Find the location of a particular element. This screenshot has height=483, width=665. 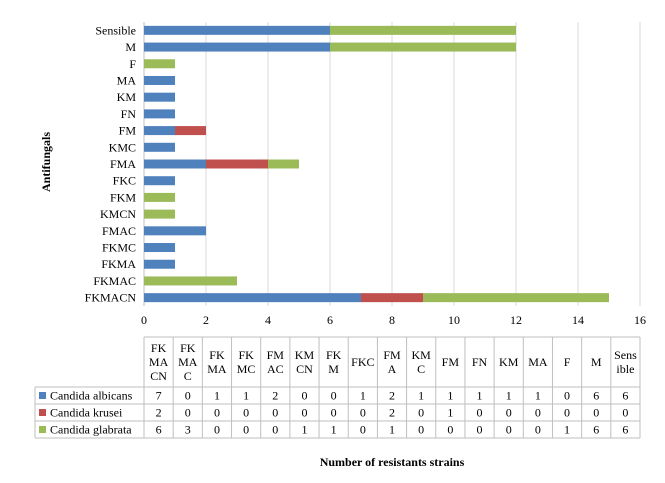

legend-label: Candida albicans is located at coordinates (91, 396).